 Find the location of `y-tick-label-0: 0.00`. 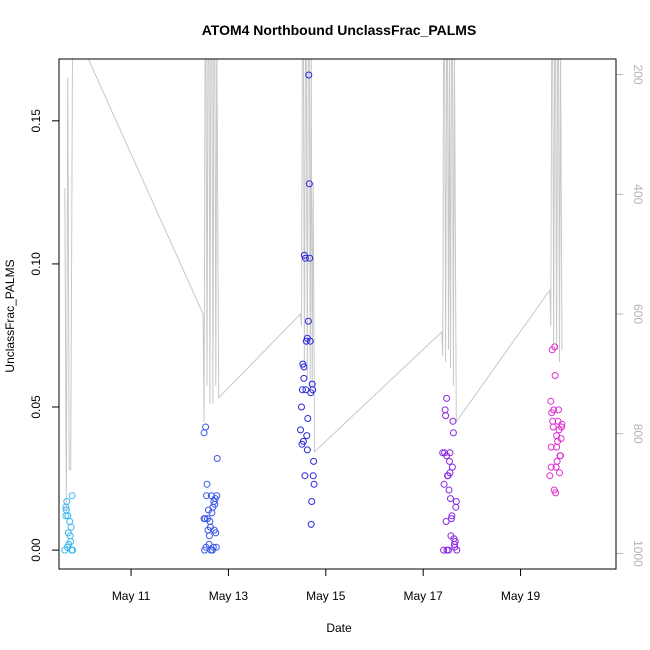

y-tick-label-0: 0.00 is located at coordinates (36, 550).